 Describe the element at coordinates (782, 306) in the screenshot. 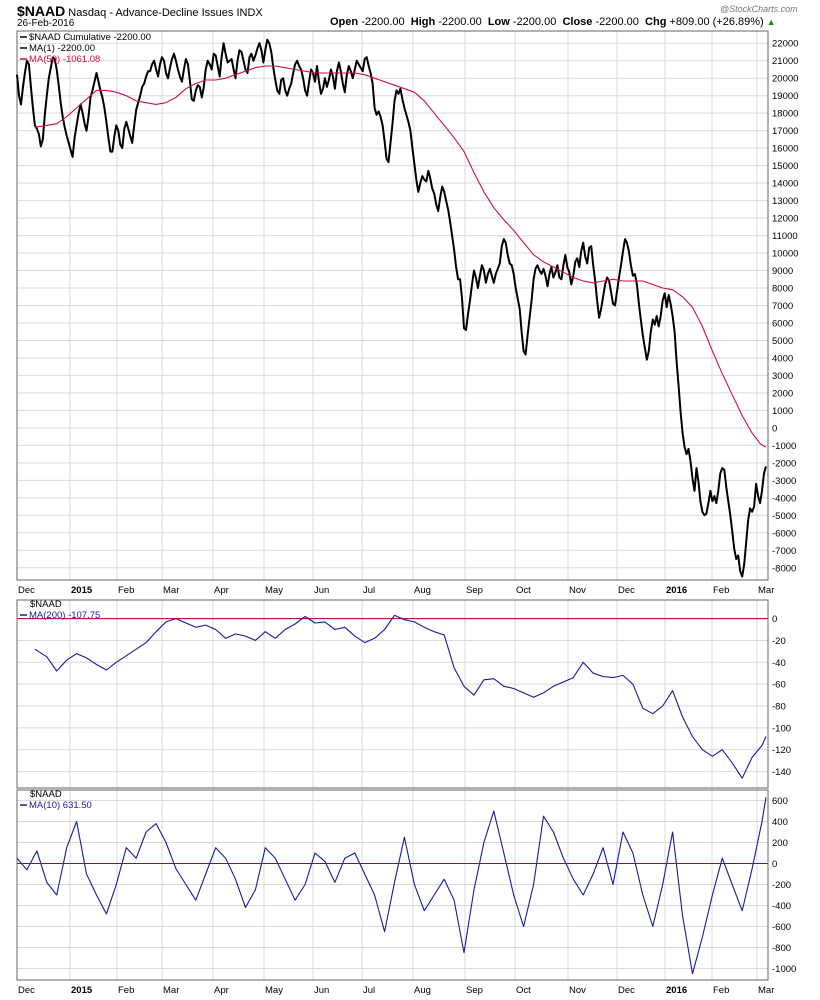

I see `y-tick-label: 7000` at that location.